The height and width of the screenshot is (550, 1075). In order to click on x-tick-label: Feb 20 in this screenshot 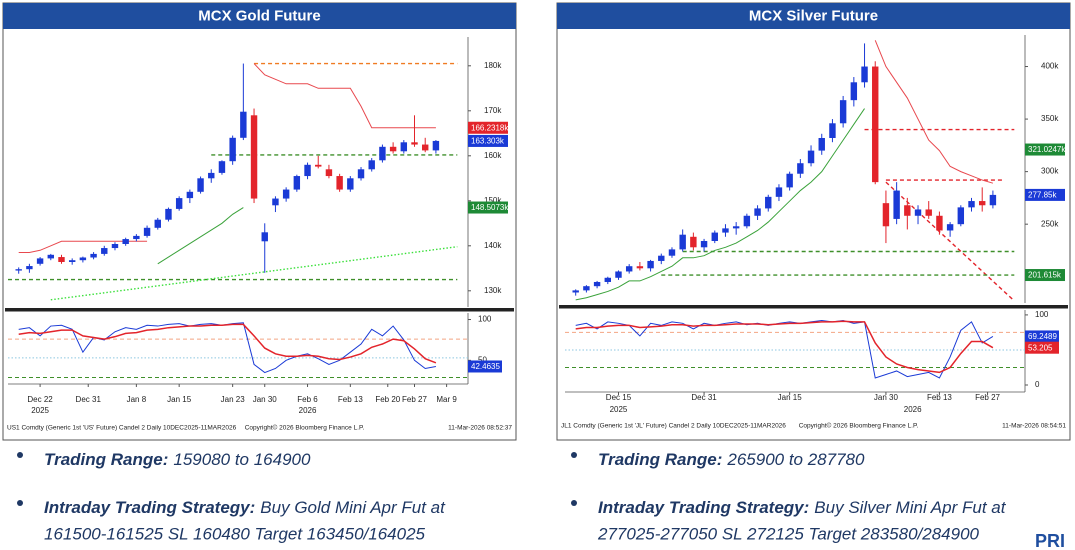, I will do `click(387, 399)`.